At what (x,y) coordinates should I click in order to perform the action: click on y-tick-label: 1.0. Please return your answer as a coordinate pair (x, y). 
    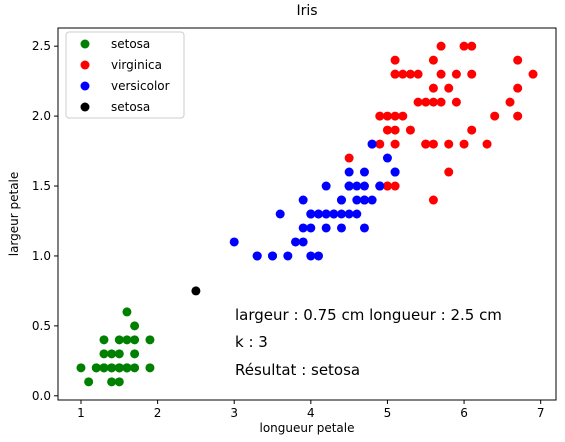
    Looking at the image, I should click on (41, 256).